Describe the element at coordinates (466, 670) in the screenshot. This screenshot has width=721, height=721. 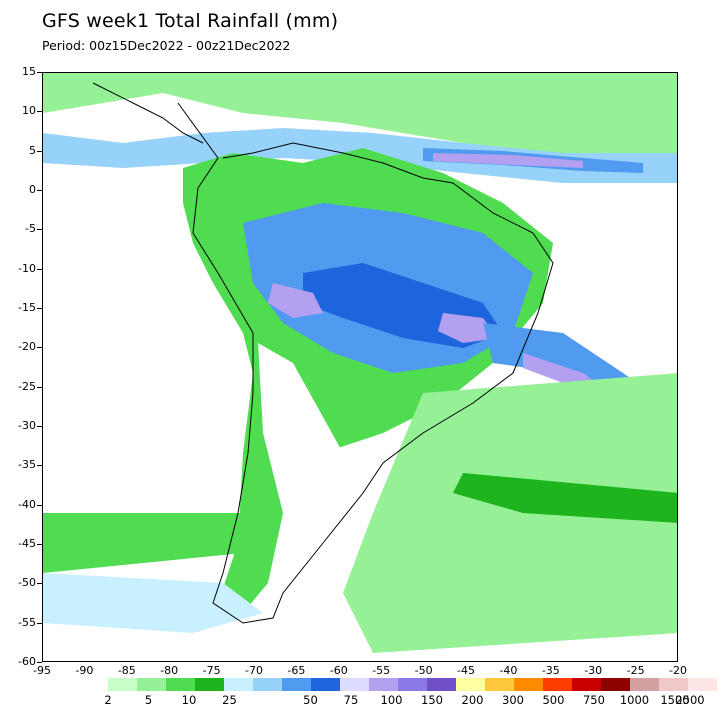
I see `lon-tick-label: -45` at that location.